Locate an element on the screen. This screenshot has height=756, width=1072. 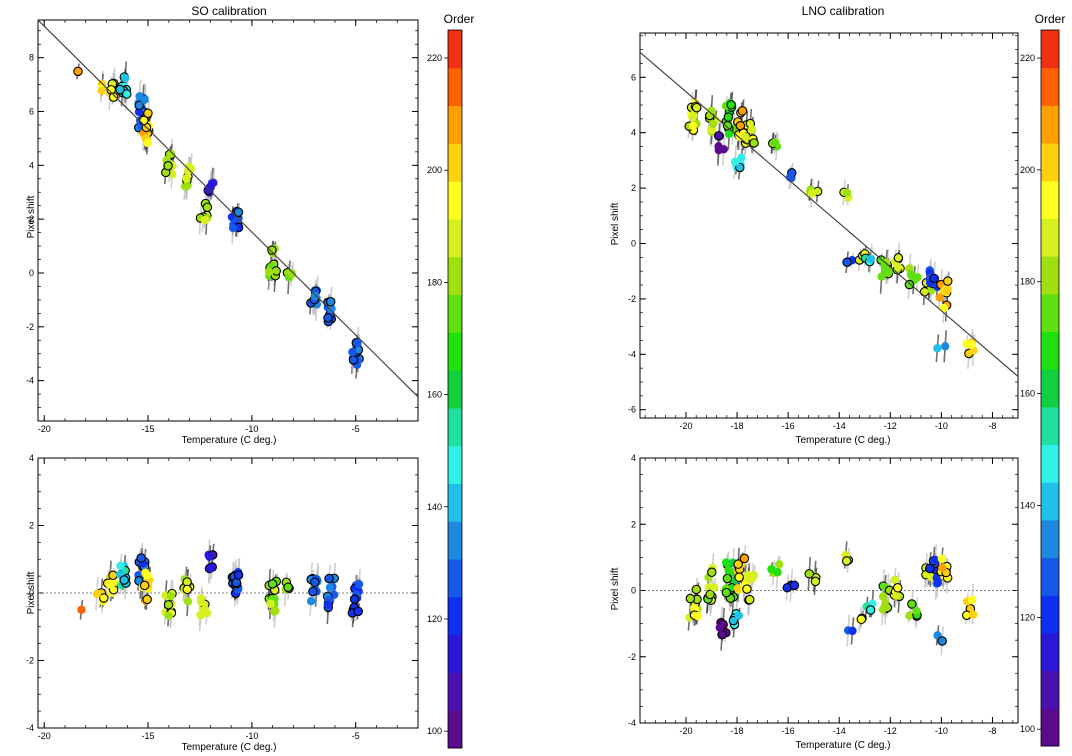
y-tick-label: -4 is located at coordinates (30, 381).